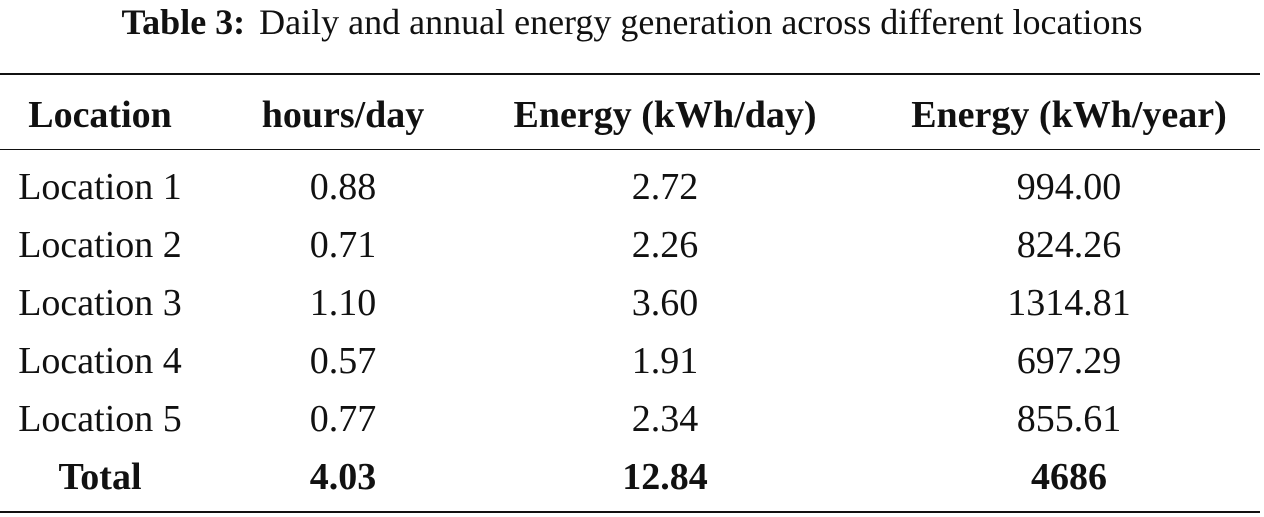 Image resolution: width=1264 pixels, height=517 pixels. I want to click on total-hours: 4.03, so click(343, 477).